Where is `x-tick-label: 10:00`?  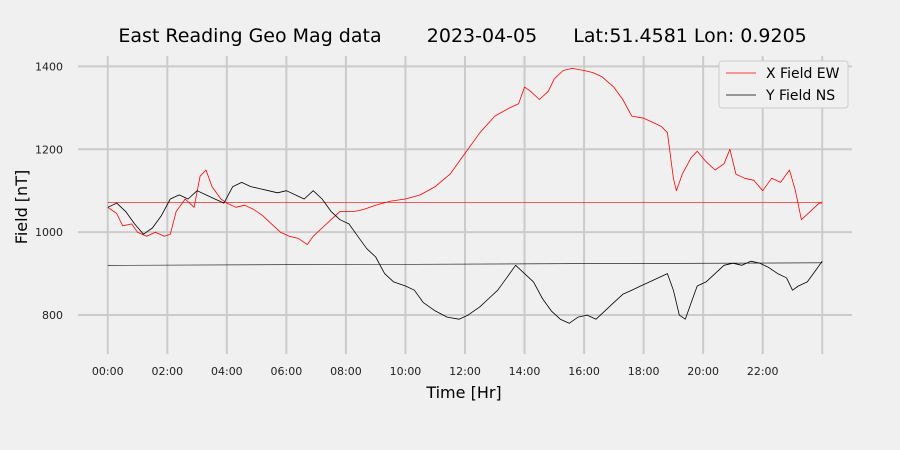
x-tick-label: 10:00 is located at coordinates (406, 371).